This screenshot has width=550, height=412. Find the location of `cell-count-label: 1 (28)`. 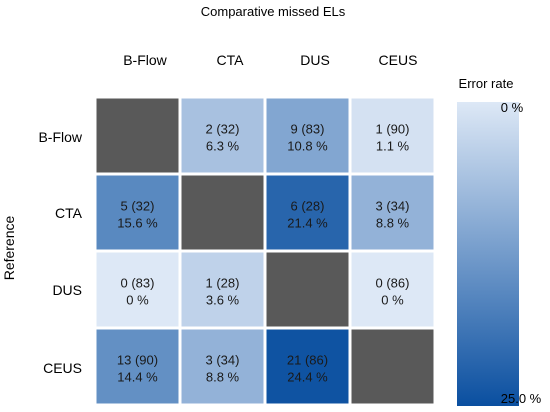

cell-count-label: 1 (28) is located at coordinates (223, 283).